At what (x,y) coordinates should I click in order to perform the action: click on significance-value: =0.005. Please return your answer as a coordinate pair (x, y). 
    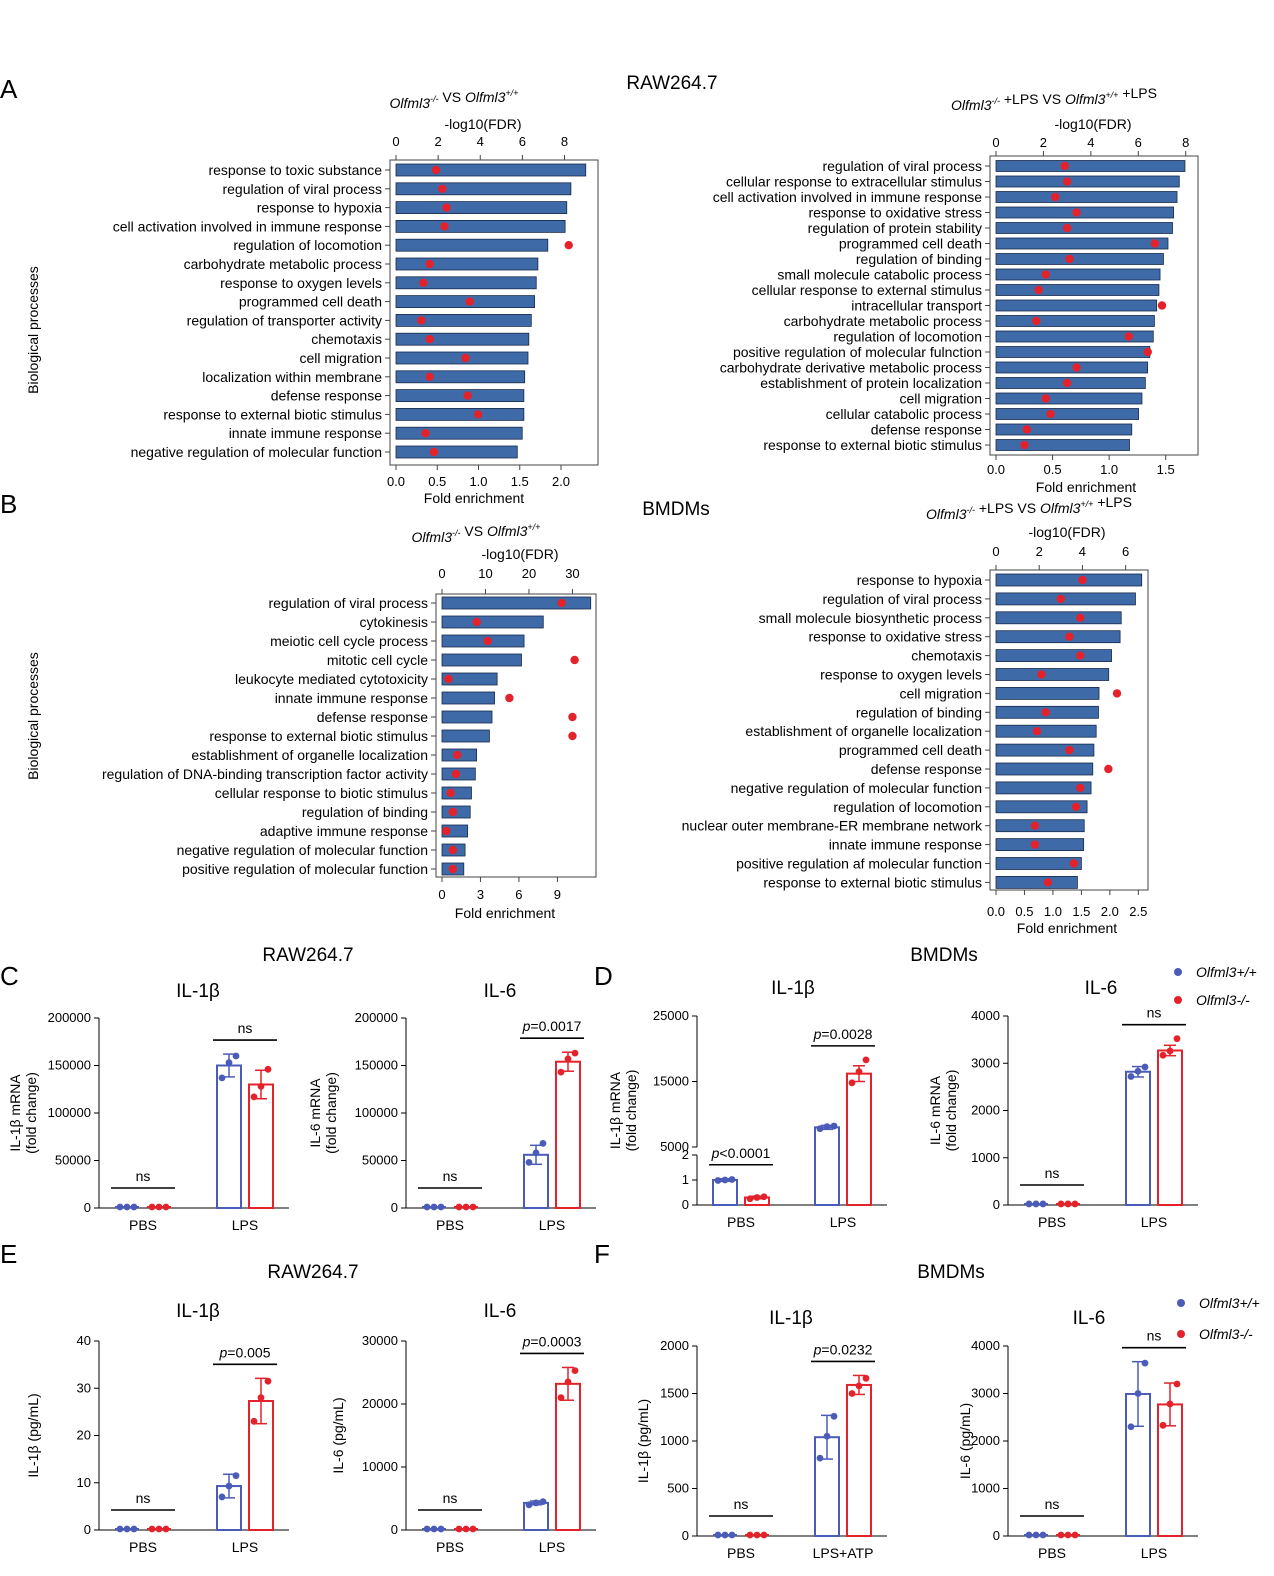
    Looking at the image, I should click on (248, 1352).